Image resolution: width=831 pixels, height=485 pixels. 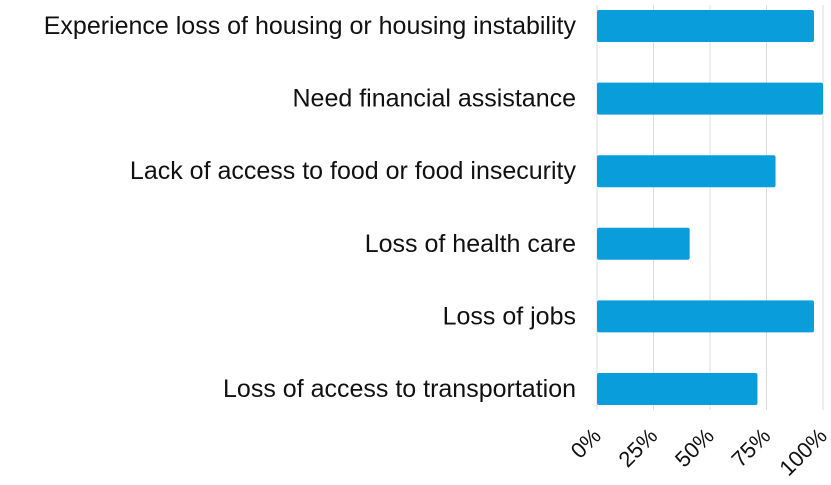 What do you see at coordinates (399, 389) in the screenshot?
I see `category-label-5: Loss of access to transportation` at bounding box center [399, 389].